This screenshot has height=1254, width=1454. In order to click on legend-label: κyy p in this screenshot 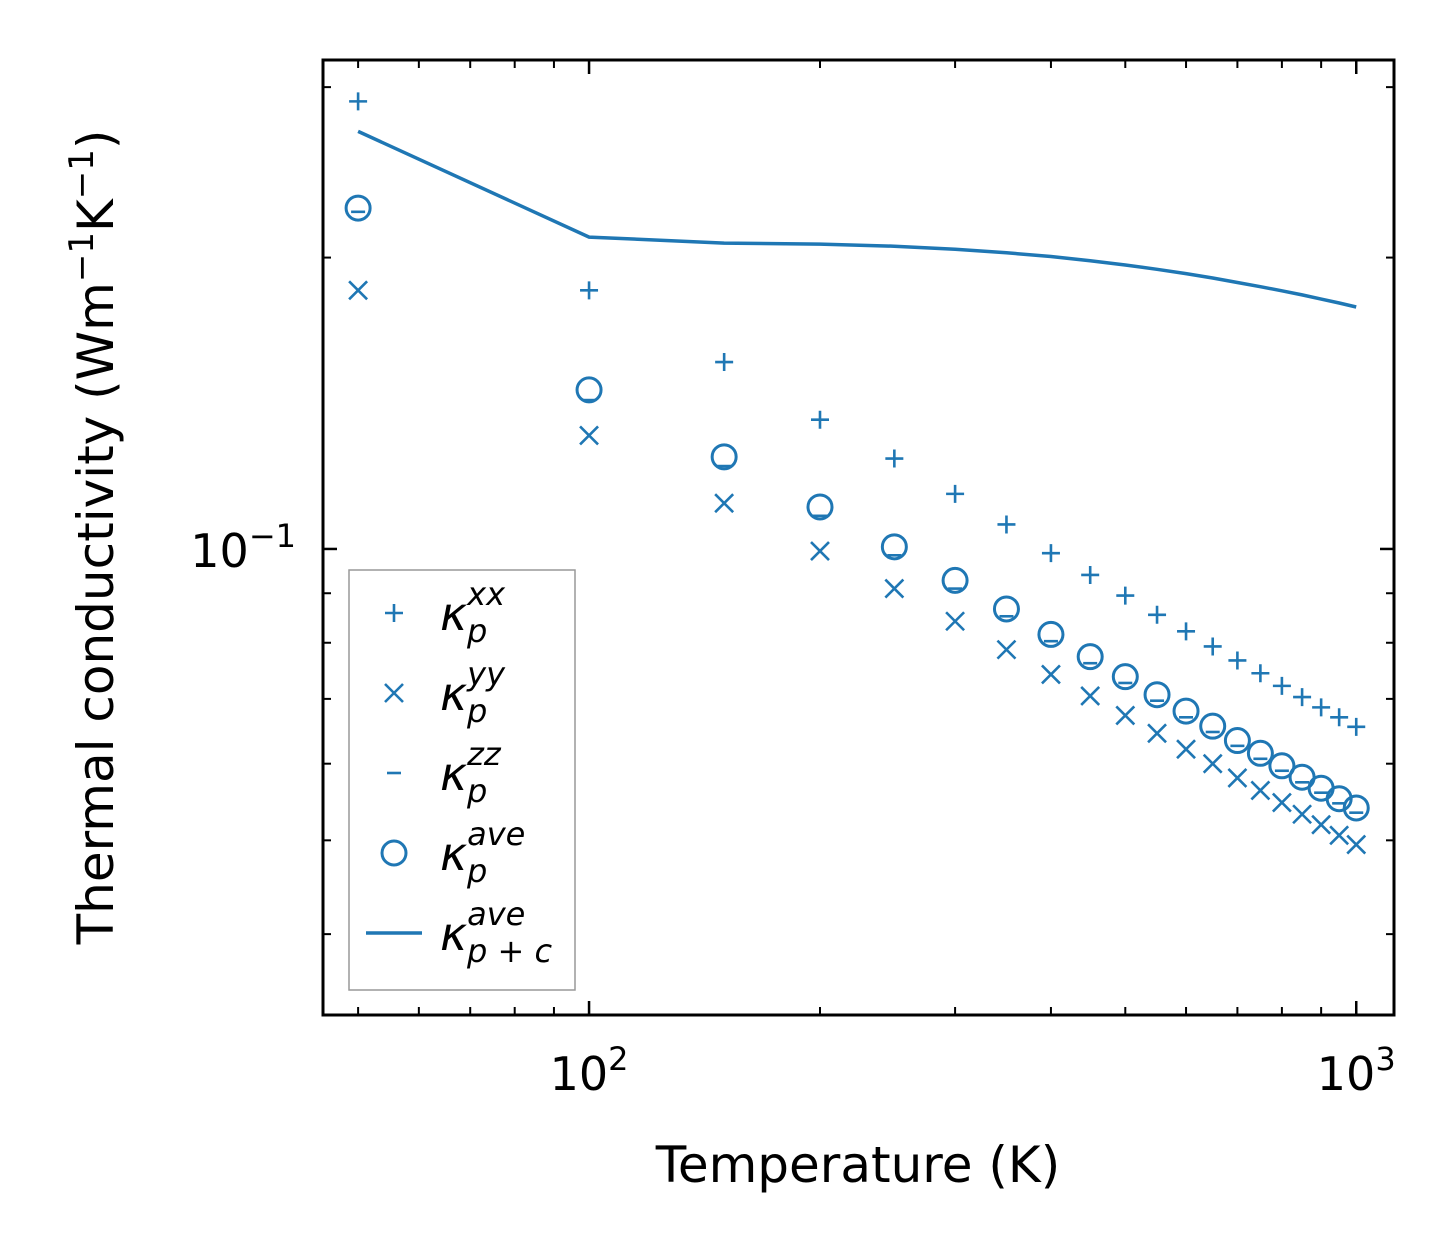, I will do `click(473, 692)`.